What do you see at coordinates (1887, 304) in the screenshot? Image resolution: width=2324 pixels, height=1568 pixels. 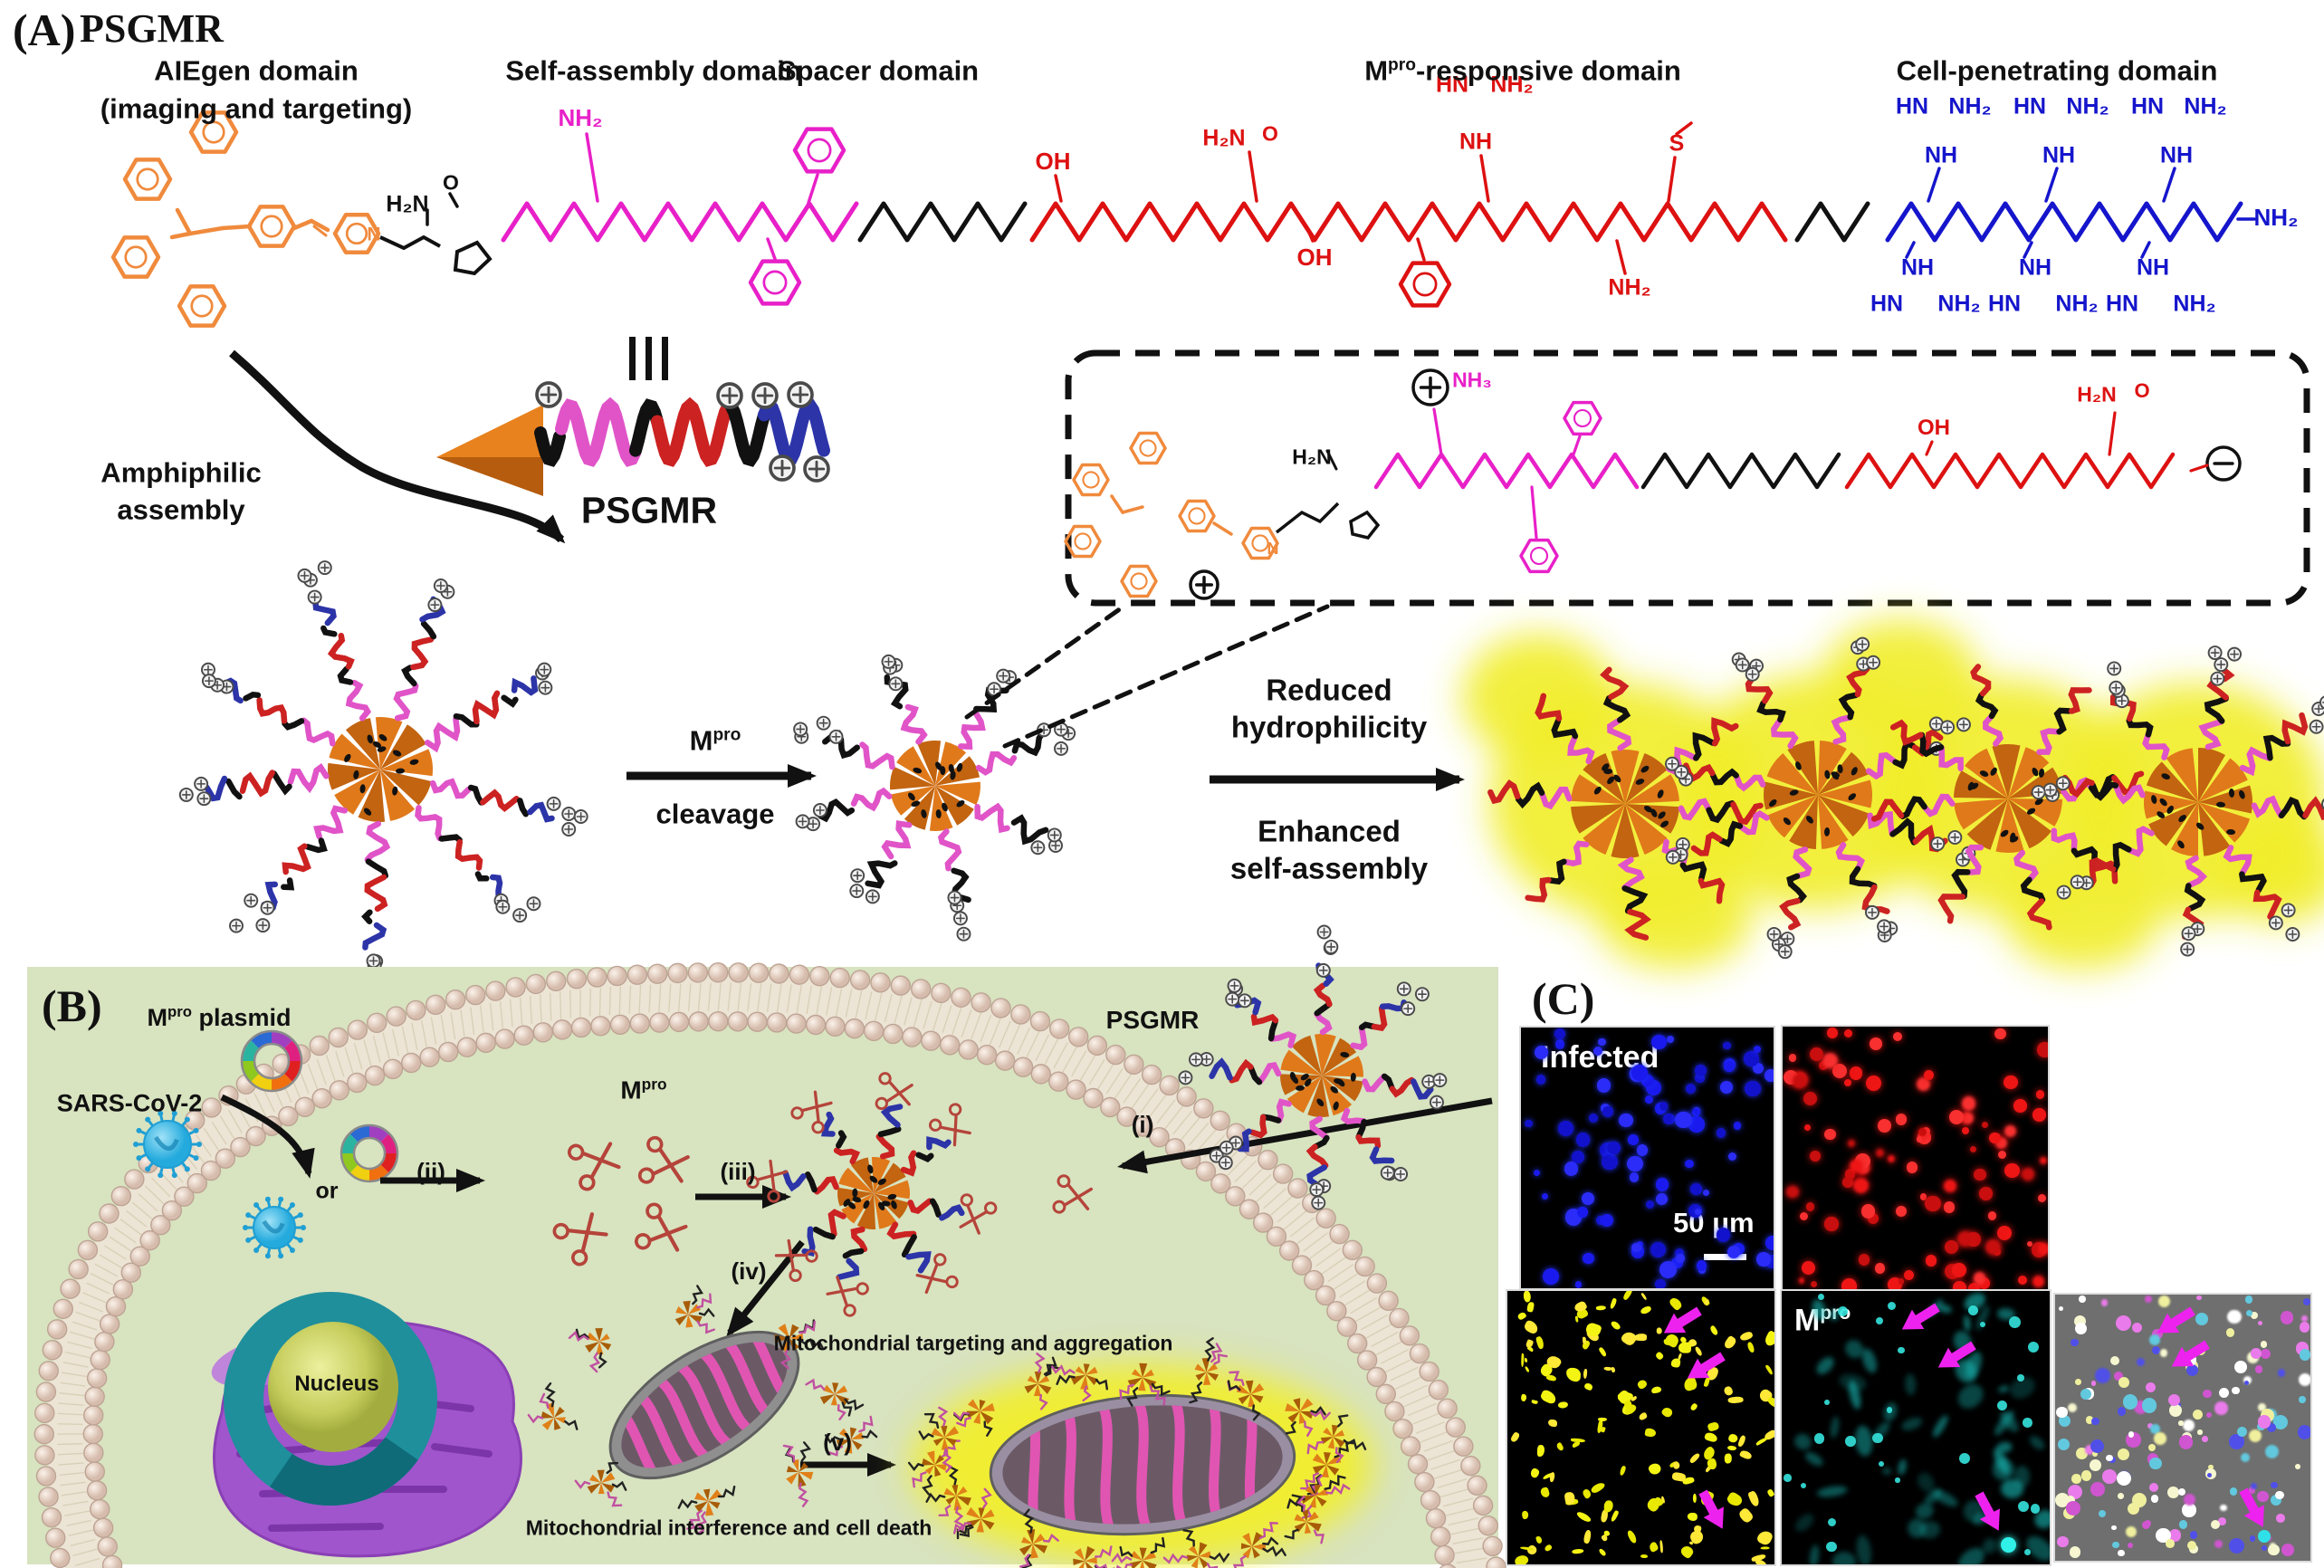 I see `atom-label: HN` at bounding box center [1887, 304].